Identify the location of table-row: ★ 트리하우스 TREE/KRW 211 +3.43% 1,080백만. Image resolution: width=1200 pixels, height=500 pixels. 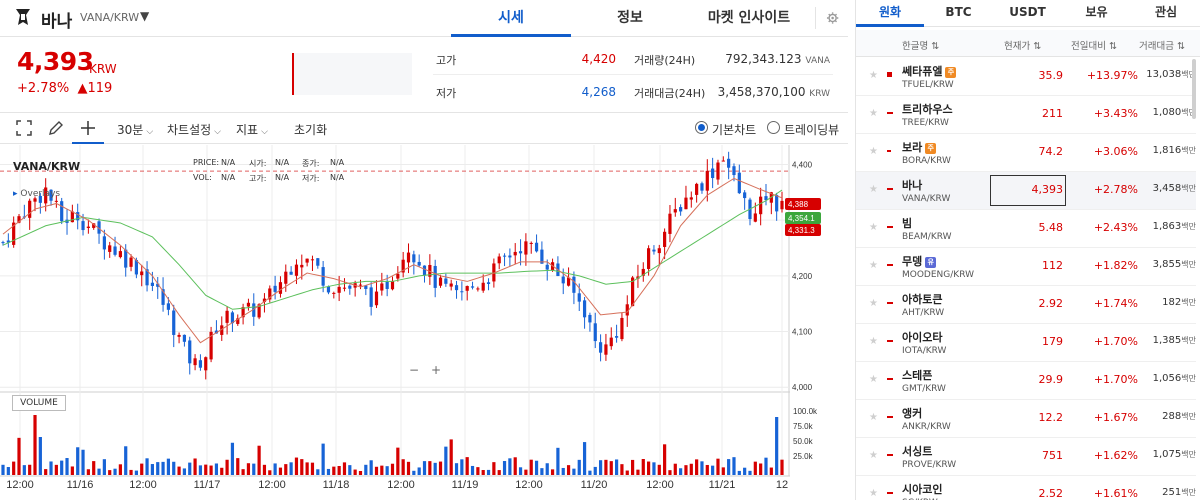
(1026, 115).